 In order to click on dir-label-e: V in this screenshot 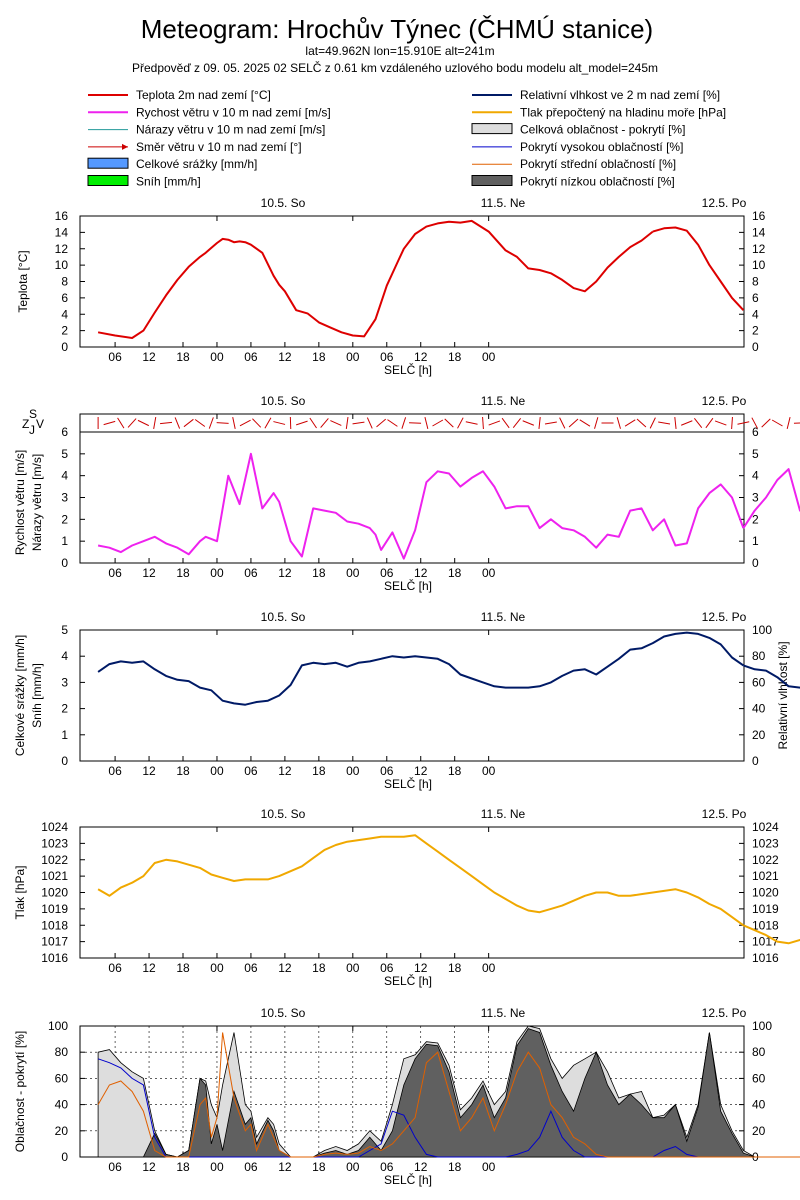, I will do `click(40, 424)`.